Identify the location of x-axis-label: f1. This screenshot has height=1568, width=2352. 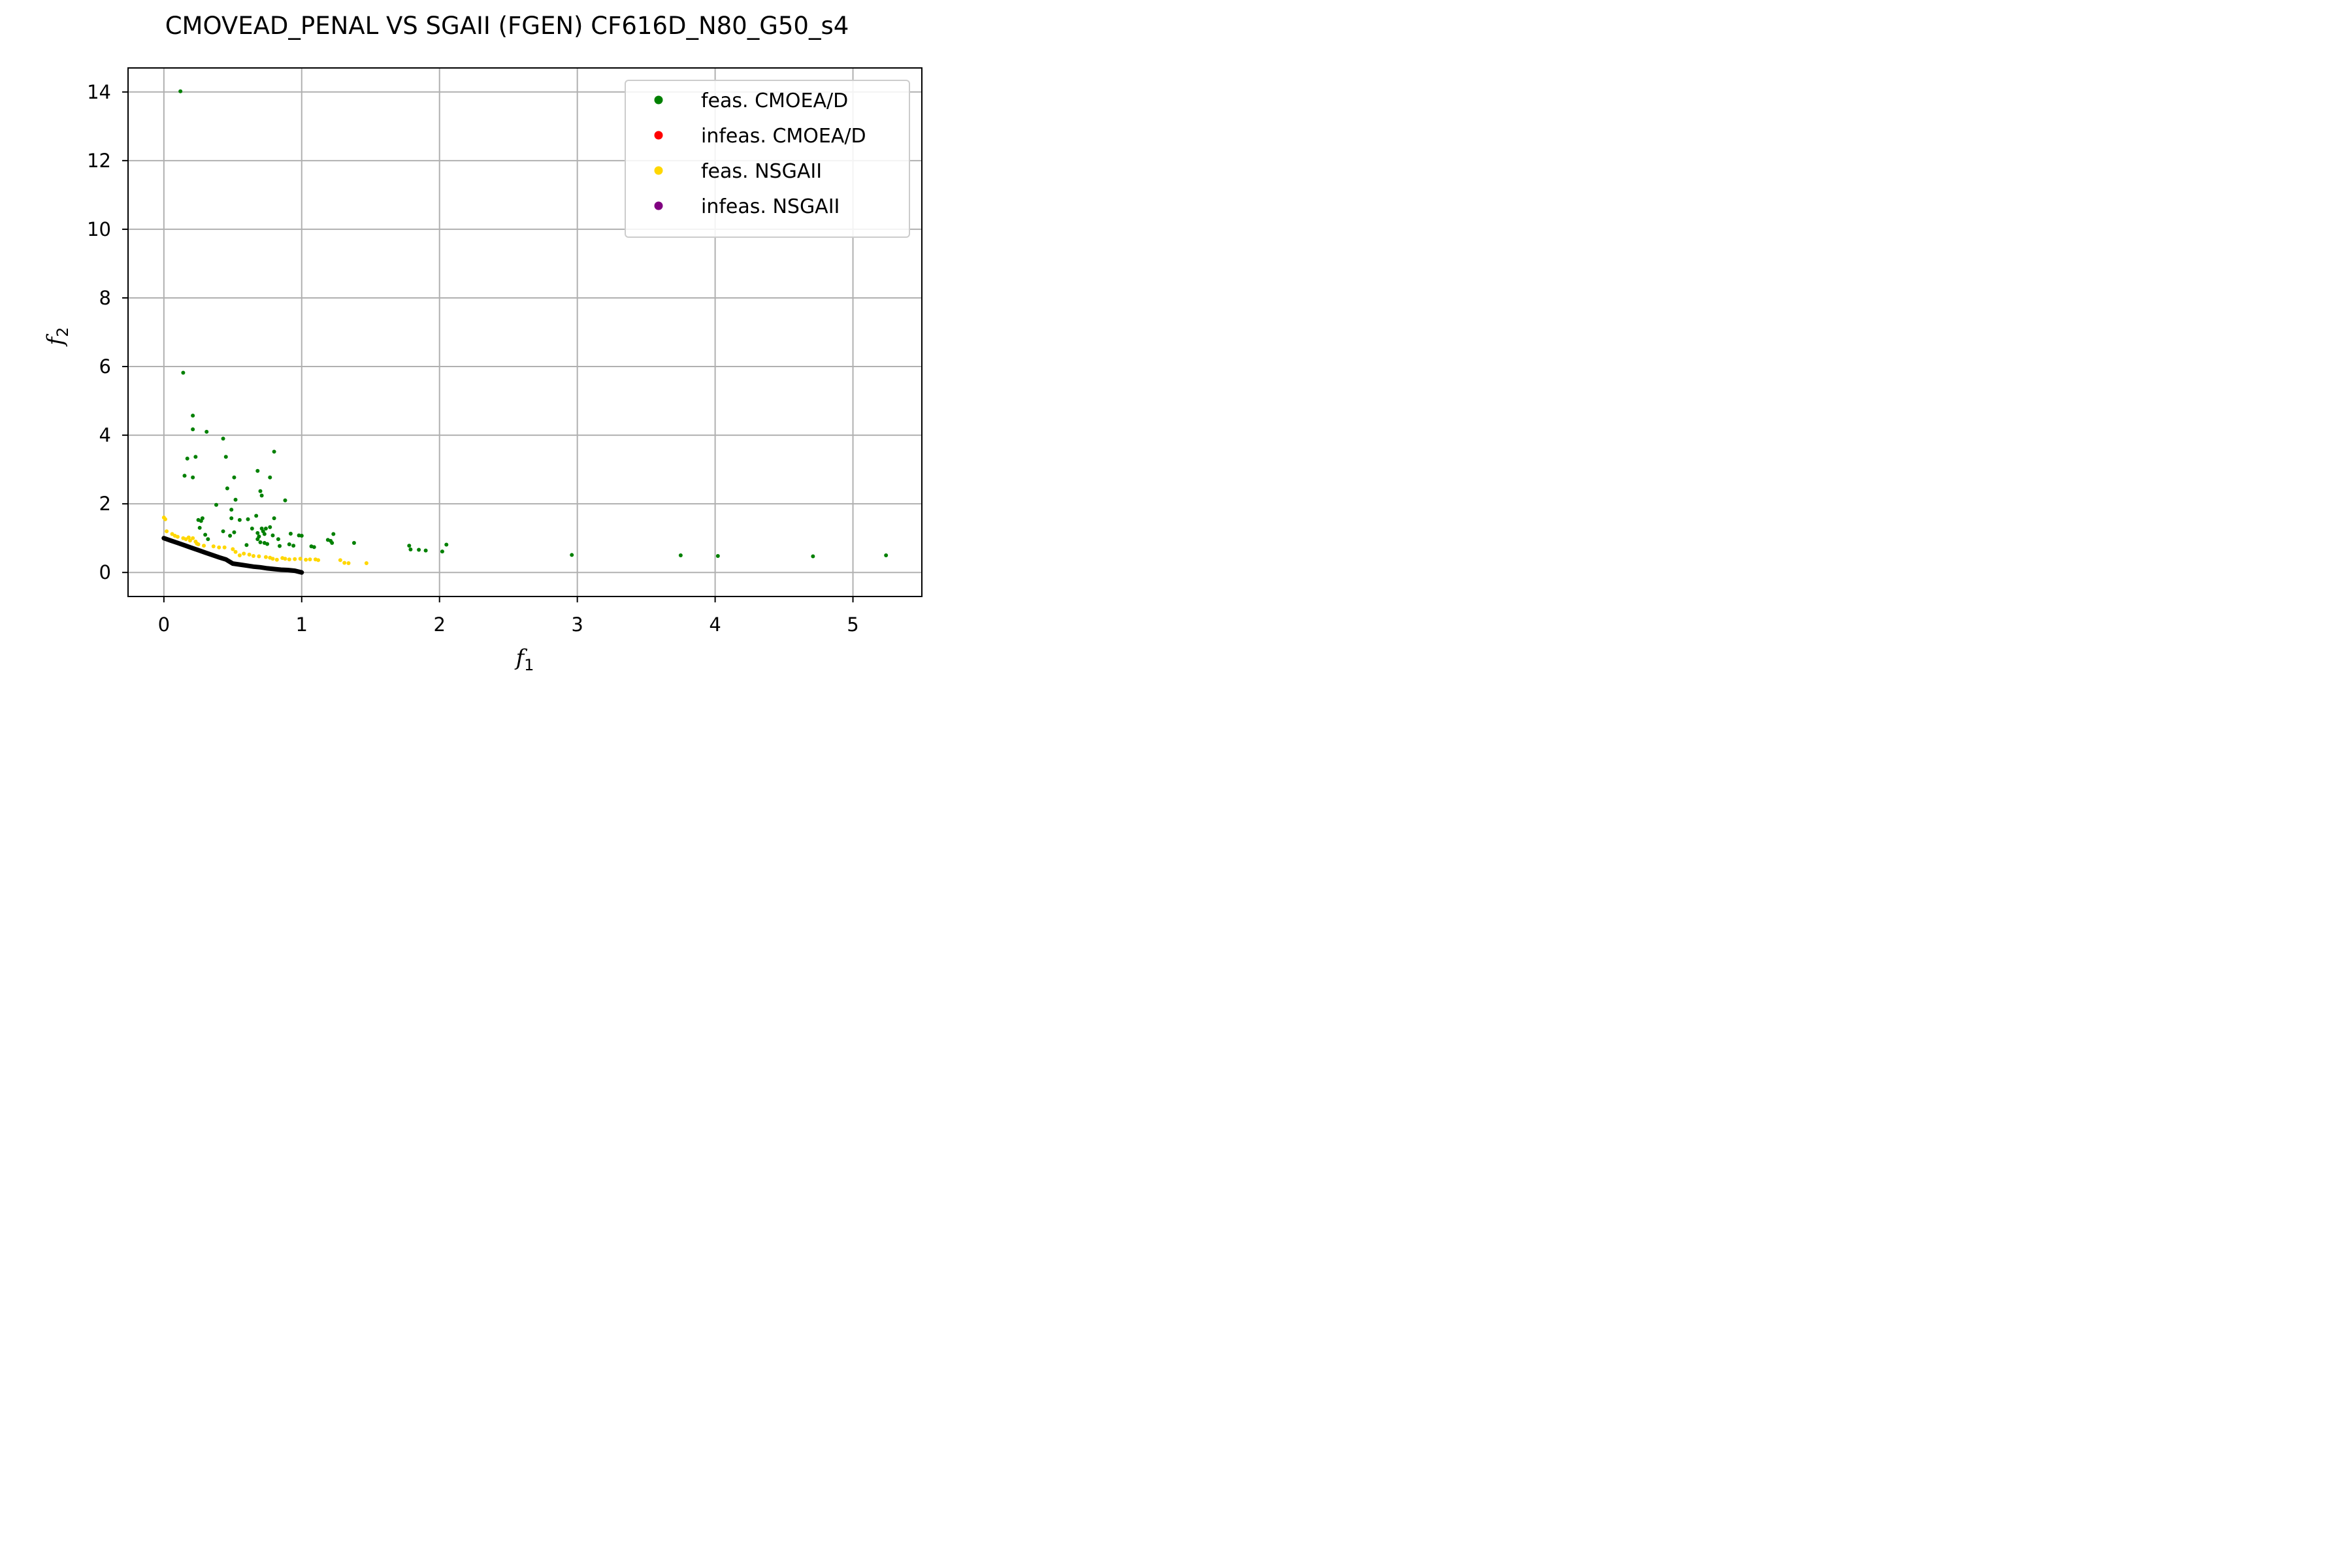
(524, 659).